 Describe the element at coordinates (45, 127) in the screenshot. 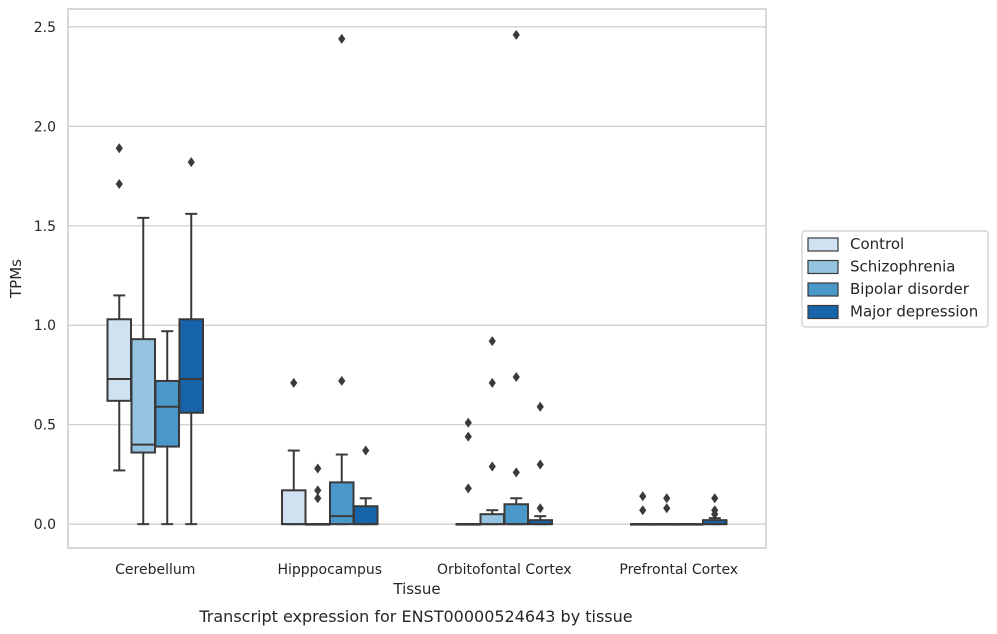

I see `y-tick-label: 2.0` at that location.